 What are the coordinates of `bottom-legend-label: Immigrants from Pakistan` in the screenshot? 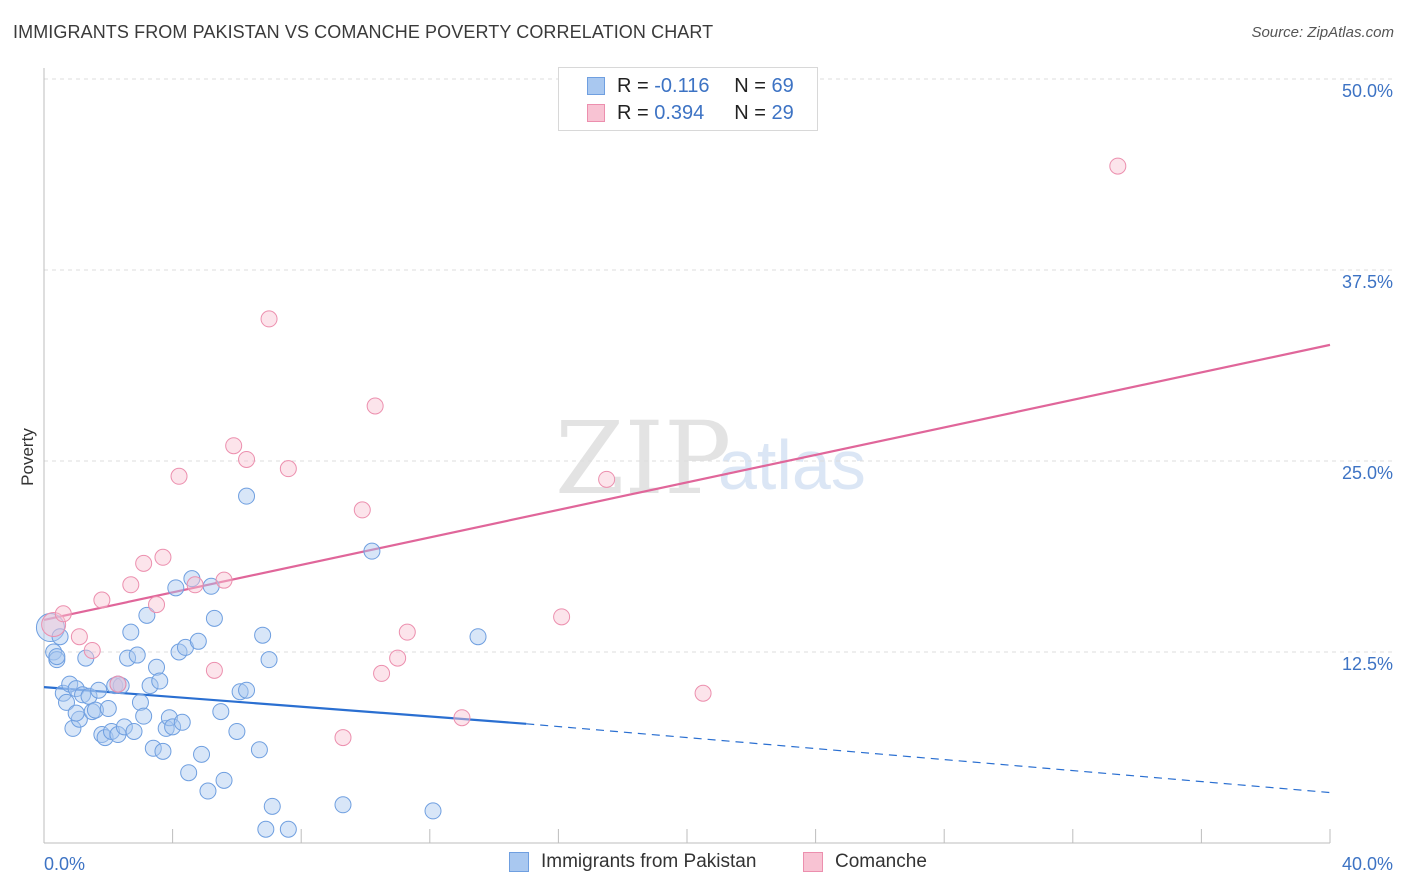 It's located at (649, 861).